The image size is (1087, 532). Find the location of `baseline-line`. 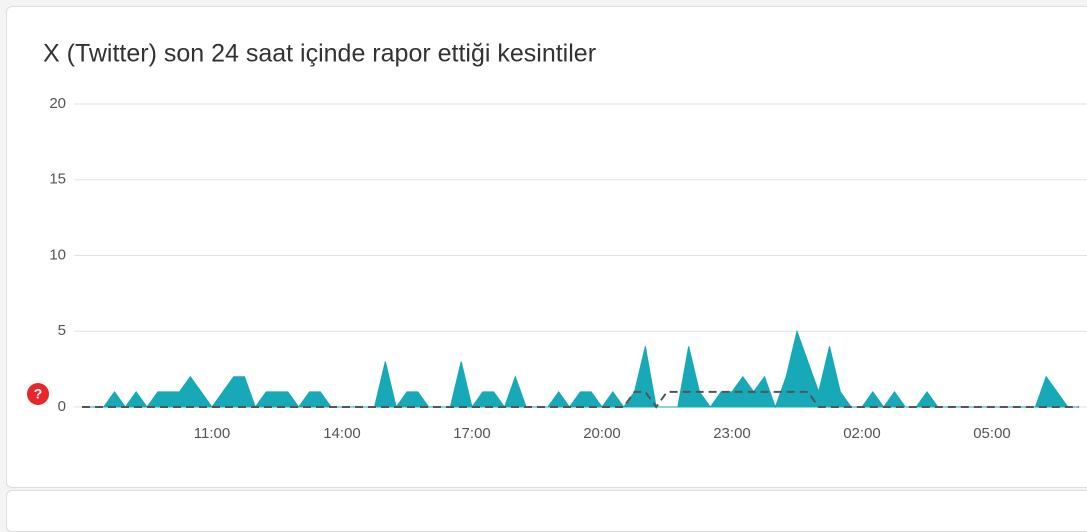

baseline-line is located at coordinates (580, 399).